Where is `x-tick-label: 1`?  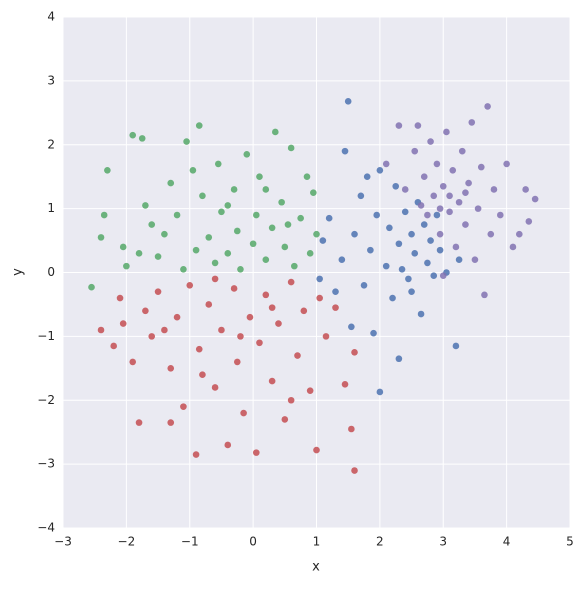 x-tick-label: 1 is located at coordinates (317, 542).